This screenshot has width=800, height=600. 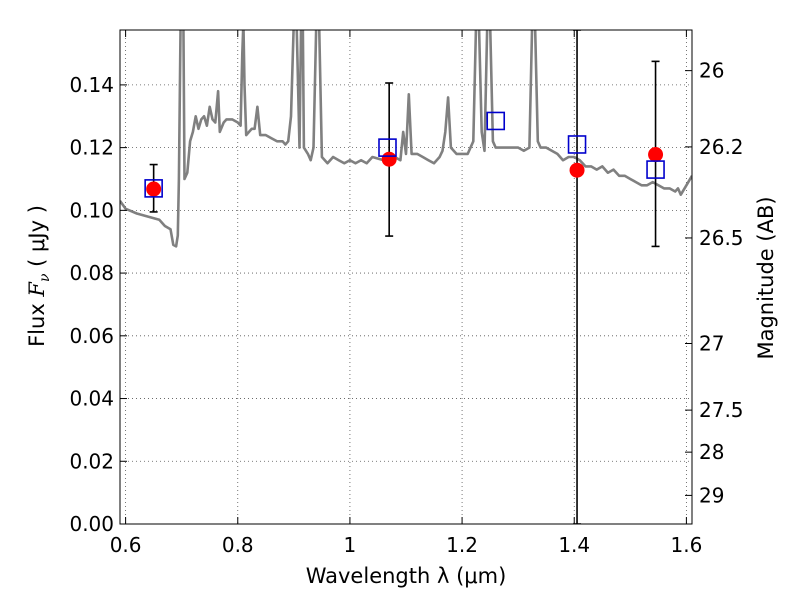 I want to click on y-axis-label: Flux Fν ( μJy ), so click(x=39, y=276).